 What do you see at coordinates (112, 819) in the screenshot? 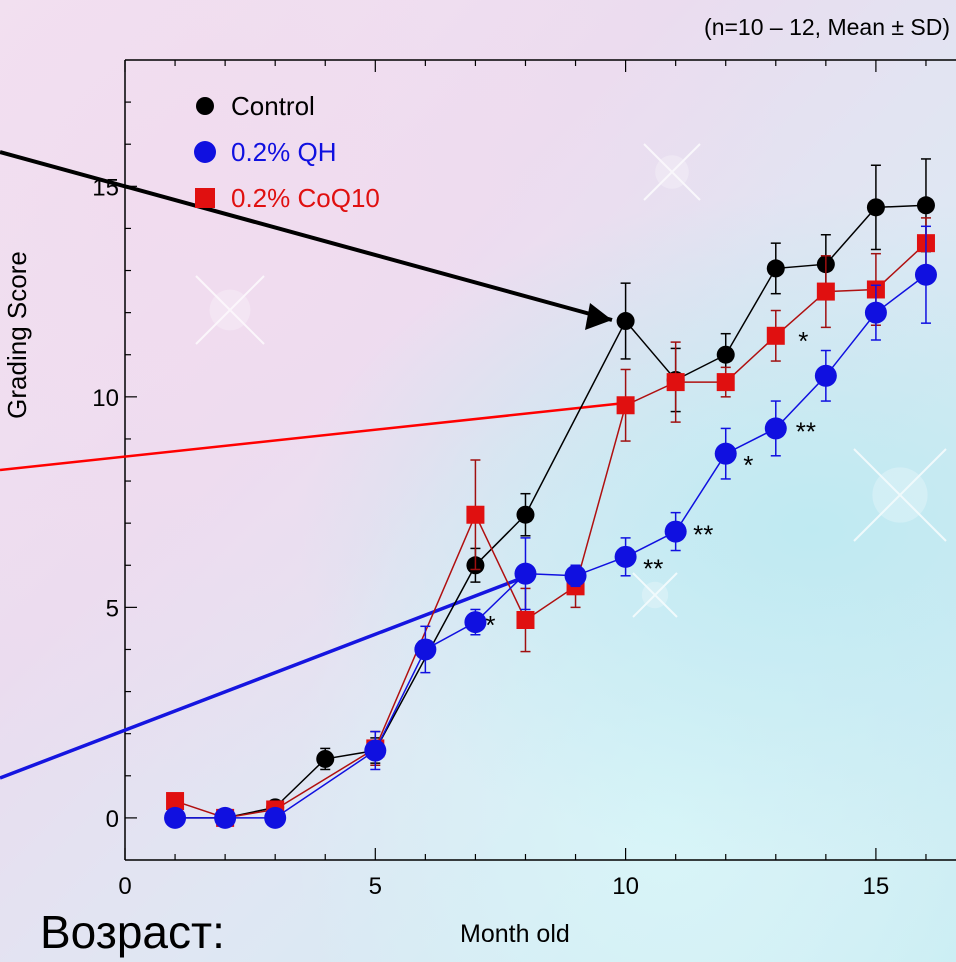
I see `y-tick-label: 0` at bounding box center [112, 819].